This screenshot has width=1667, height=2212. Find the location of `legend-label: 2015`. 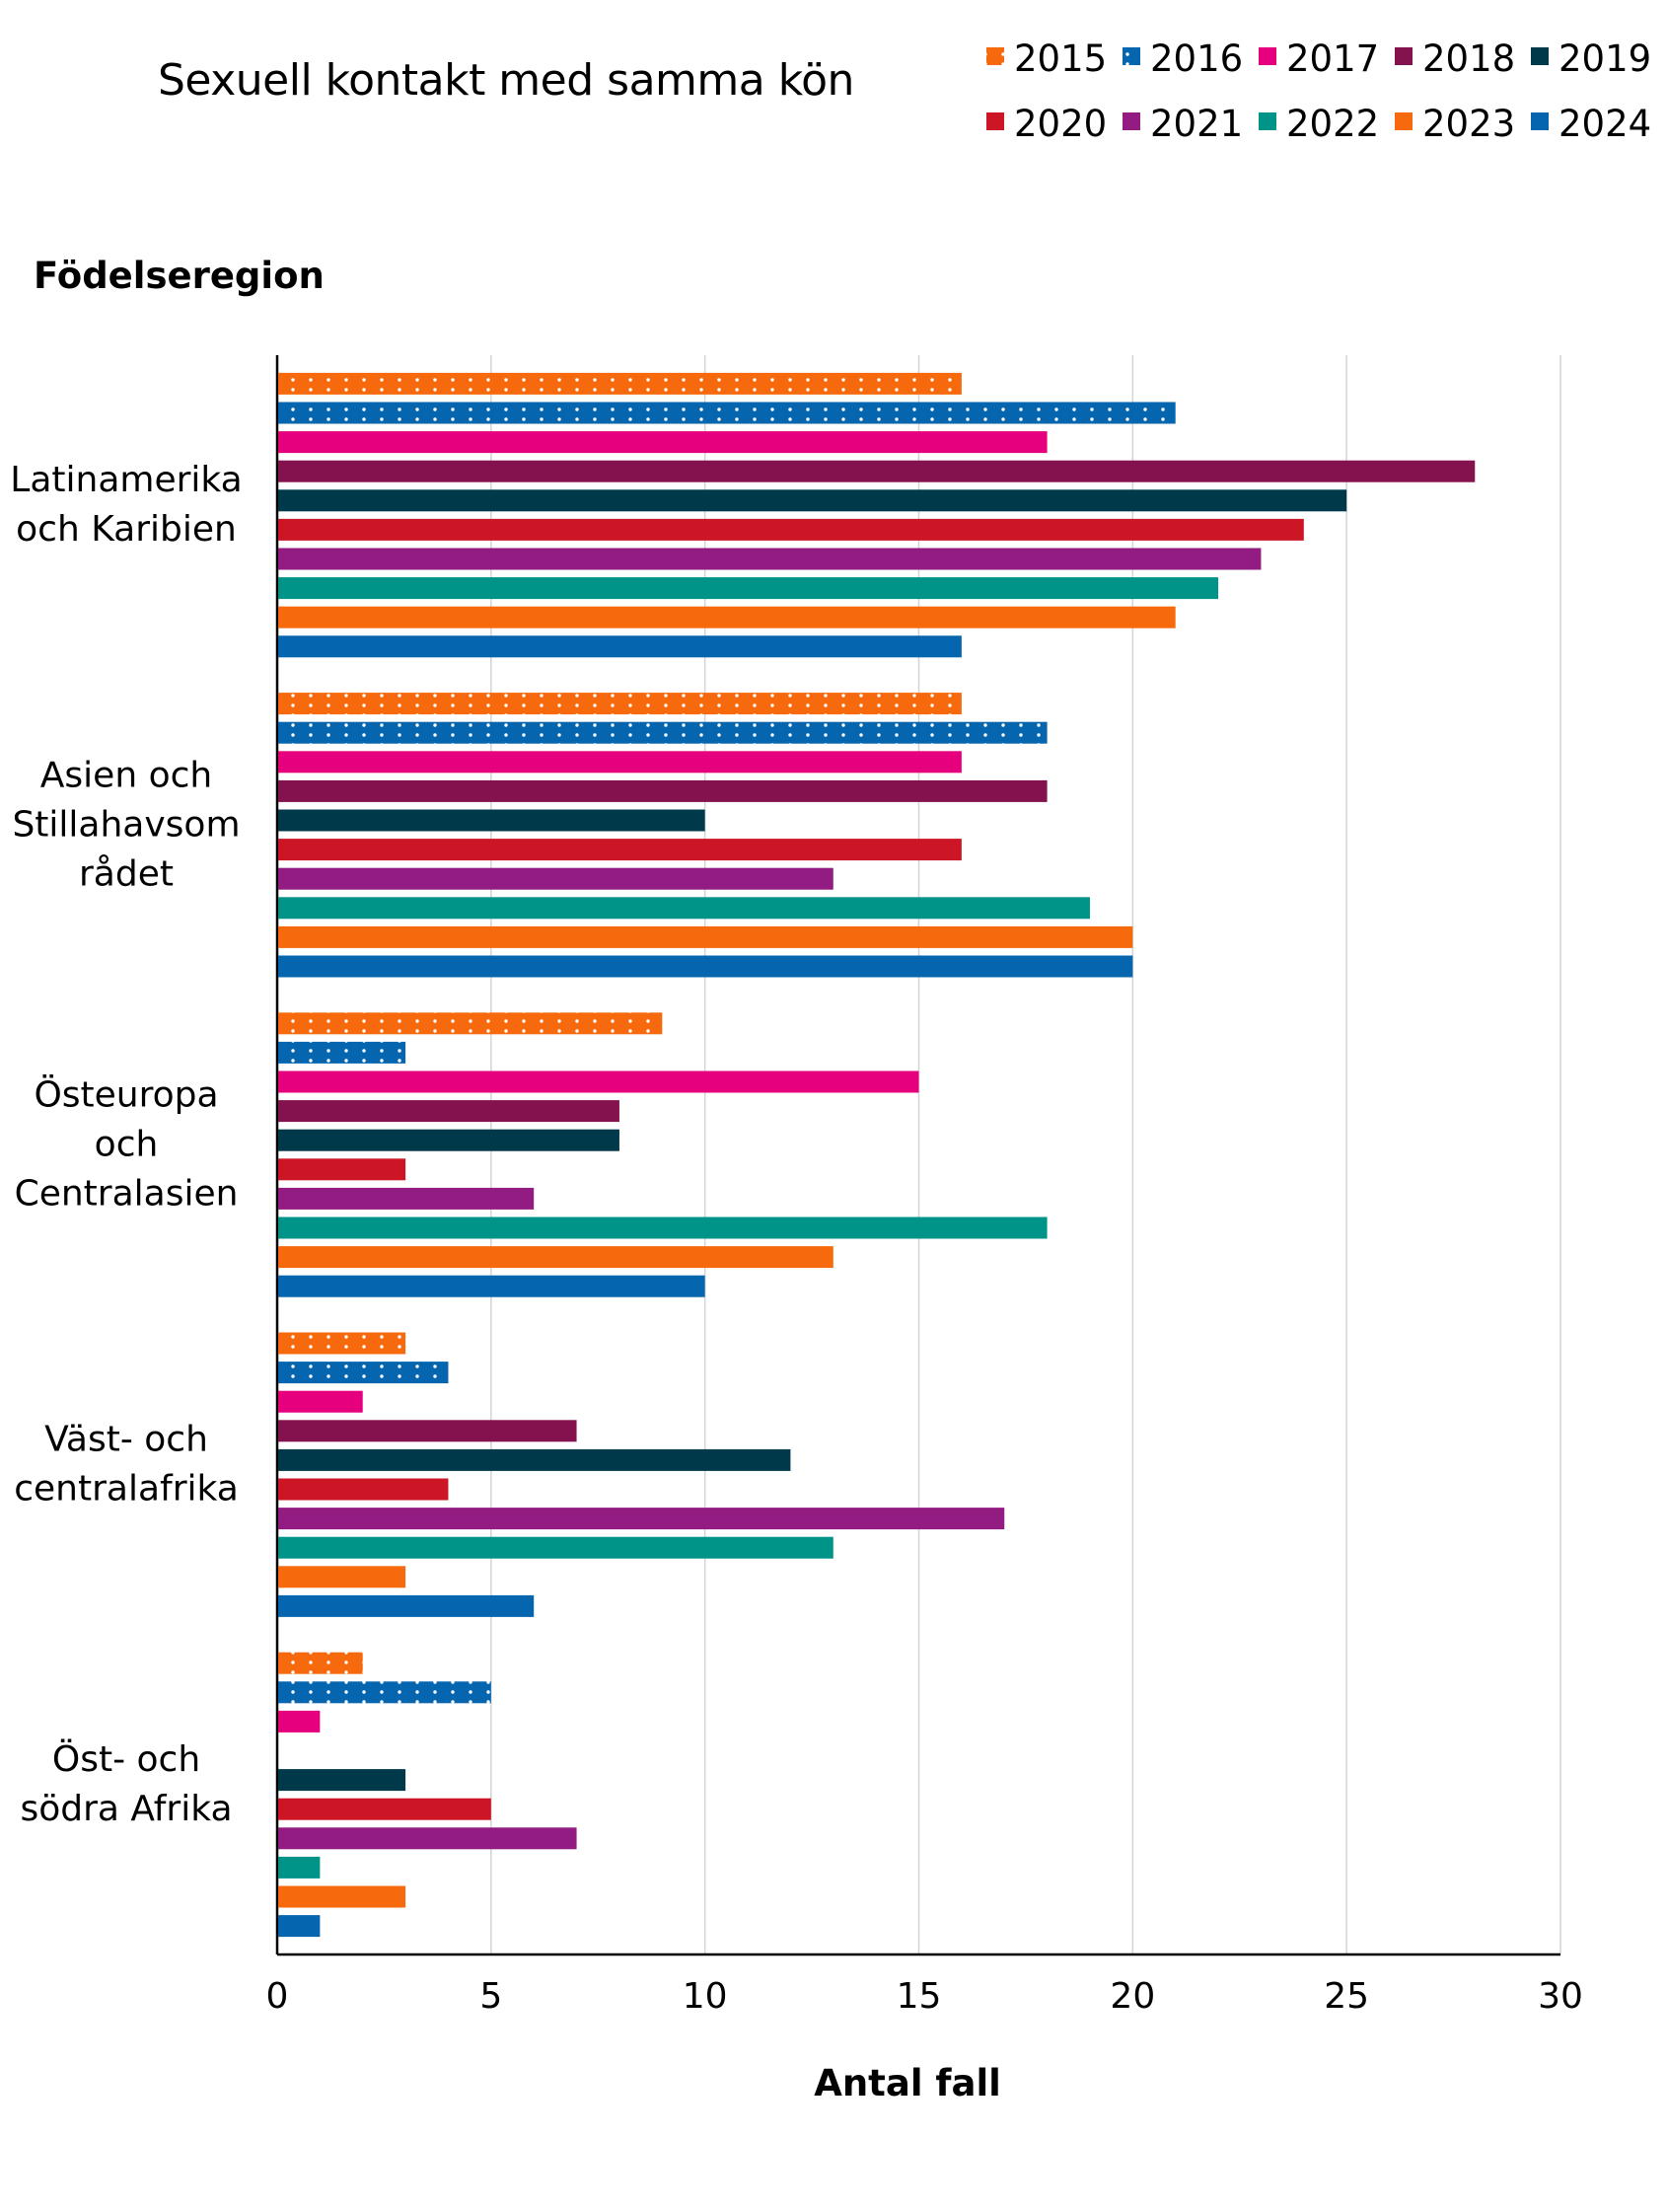

legend-label: 2015 is located at coordinates (1060, 58).